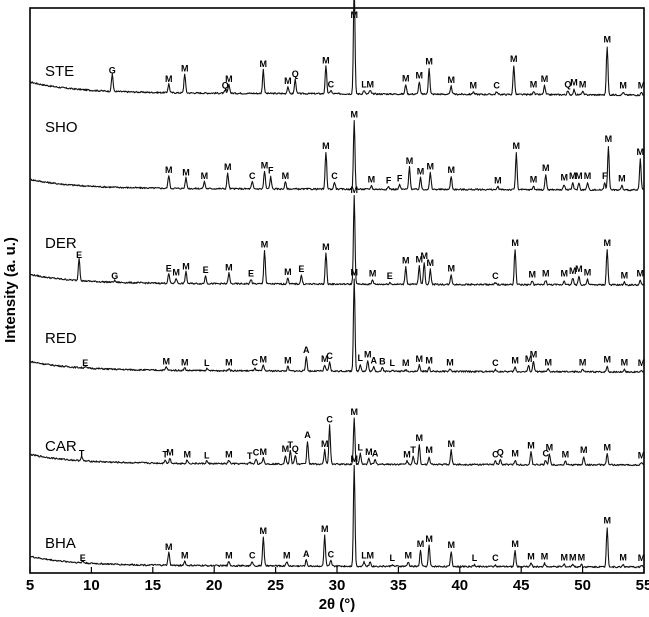 The width and height of the screenshot is (649, 617). Describe the element at coordinates (61, 307) in the screenshot. I see `series-names: STE SHO DER RED CAR BHA` at that location.